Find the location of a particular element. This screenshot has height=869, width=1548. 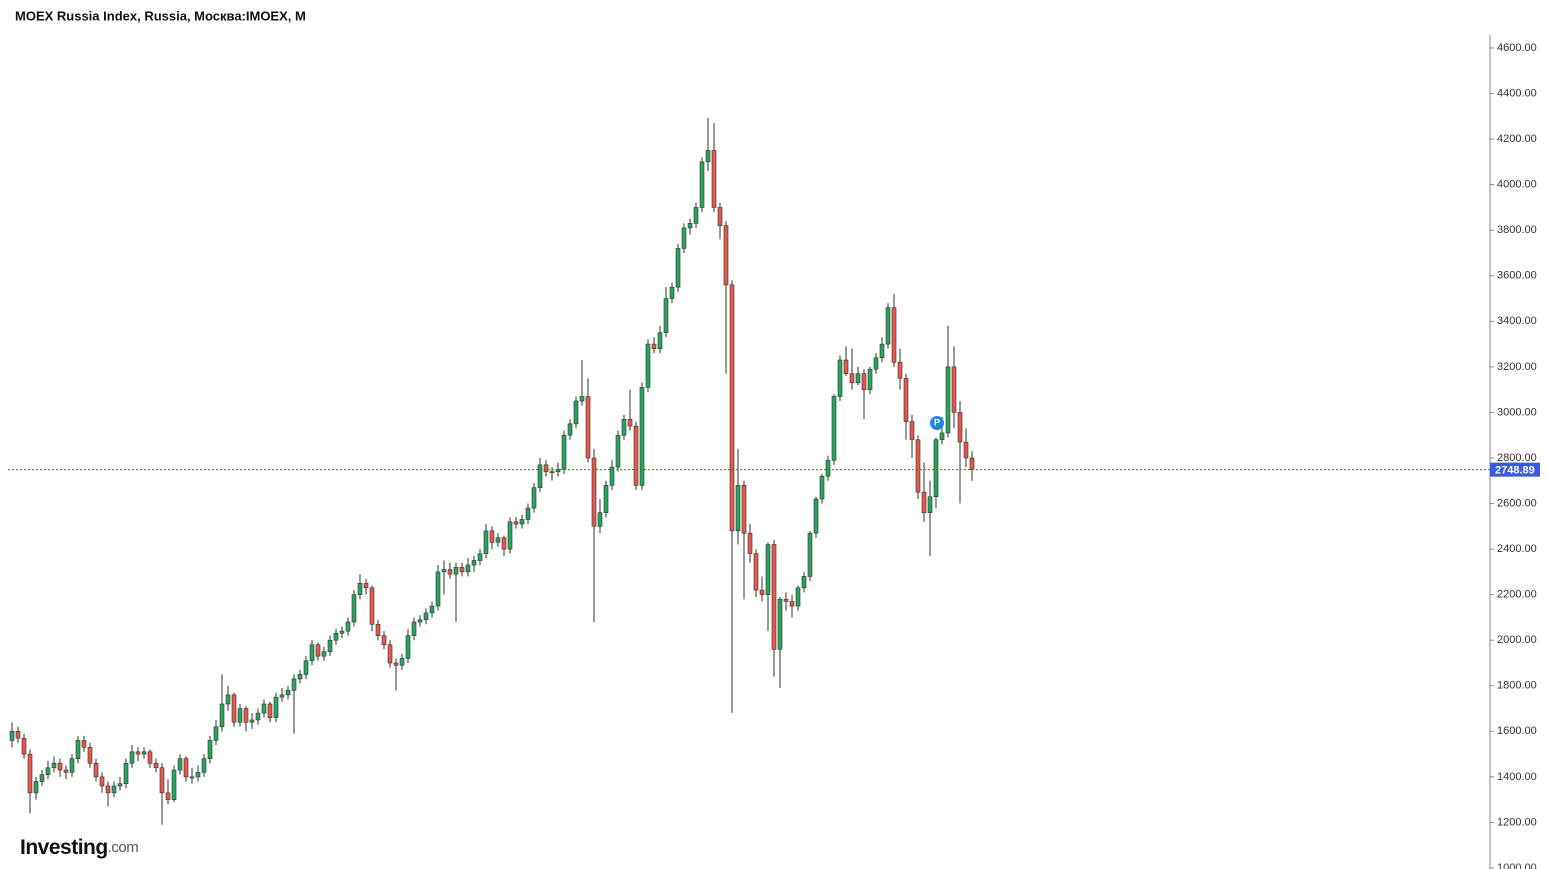

event-marker is located at coordinates (937, 423).